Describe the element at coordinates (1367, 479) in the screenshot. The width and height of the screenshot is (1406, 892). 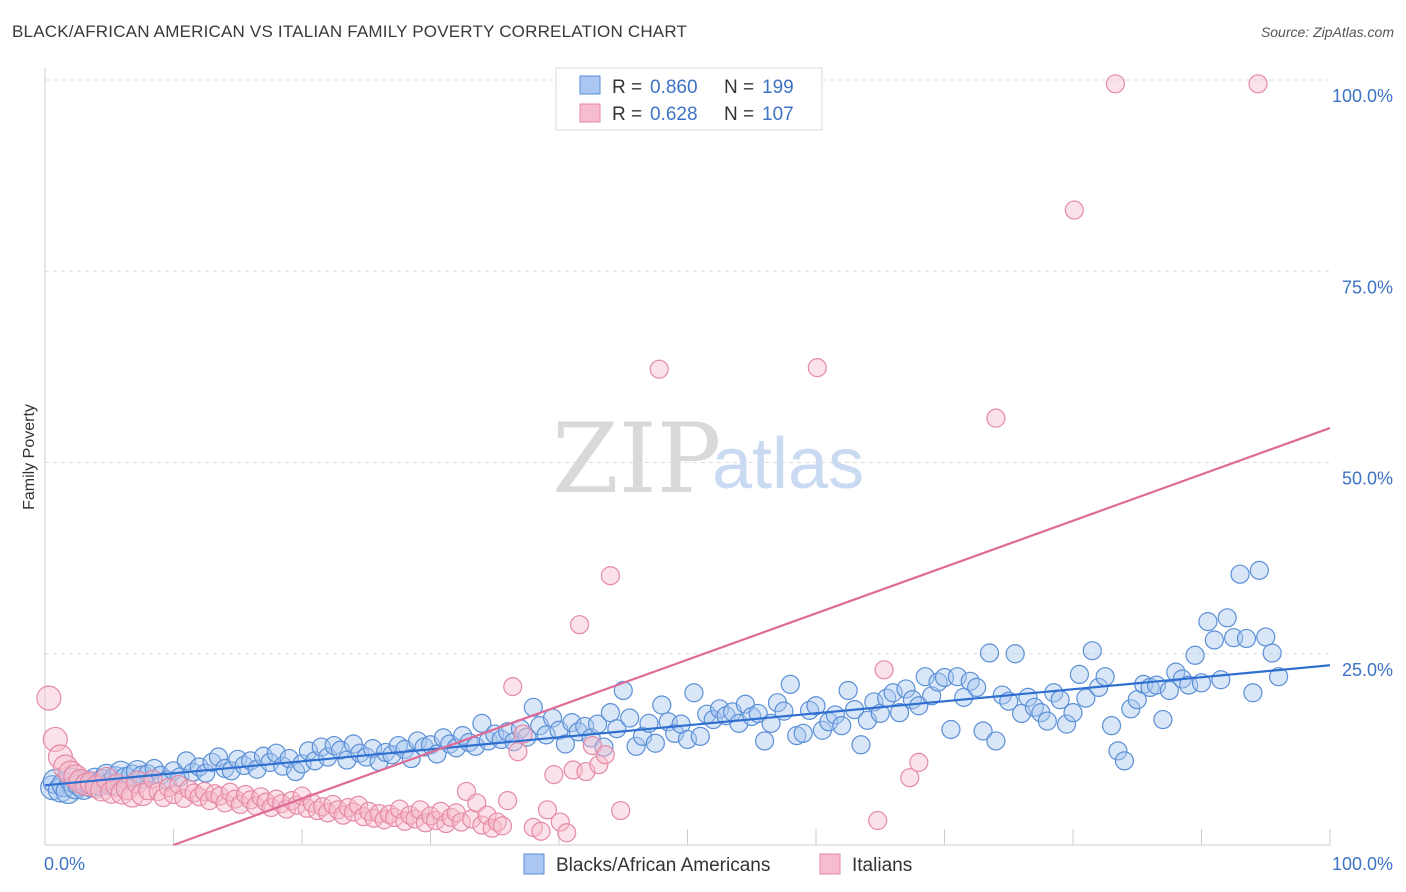
I see `y-tick-label-1: 50.0%` at that location.